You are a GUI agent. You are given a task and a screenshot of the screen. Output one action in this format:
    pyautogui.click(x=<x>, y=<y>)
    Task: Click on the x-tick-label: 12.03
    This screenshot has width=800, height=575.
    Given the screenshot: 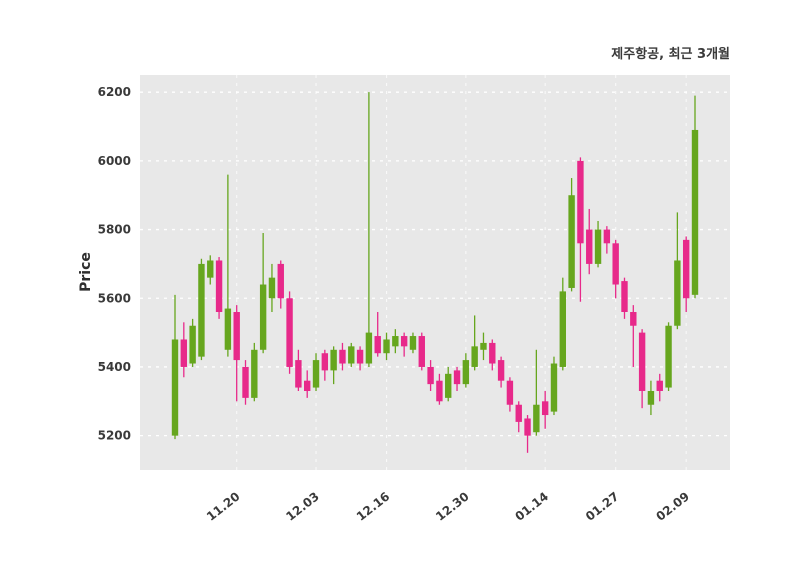 What is the action you would take?
    pyautogui.click(x=302, y=506)
    